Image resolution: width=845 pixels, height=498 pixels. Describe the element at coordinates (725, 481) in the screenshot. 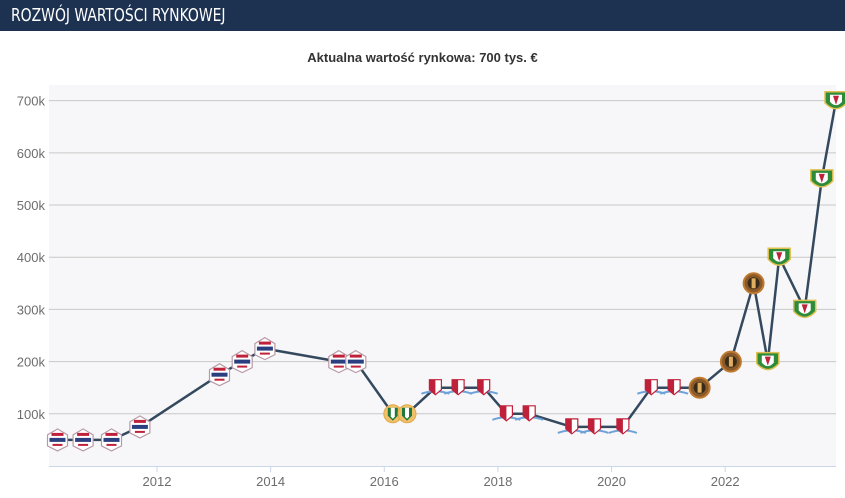

I see `x-tick-label: 2022` at that location.